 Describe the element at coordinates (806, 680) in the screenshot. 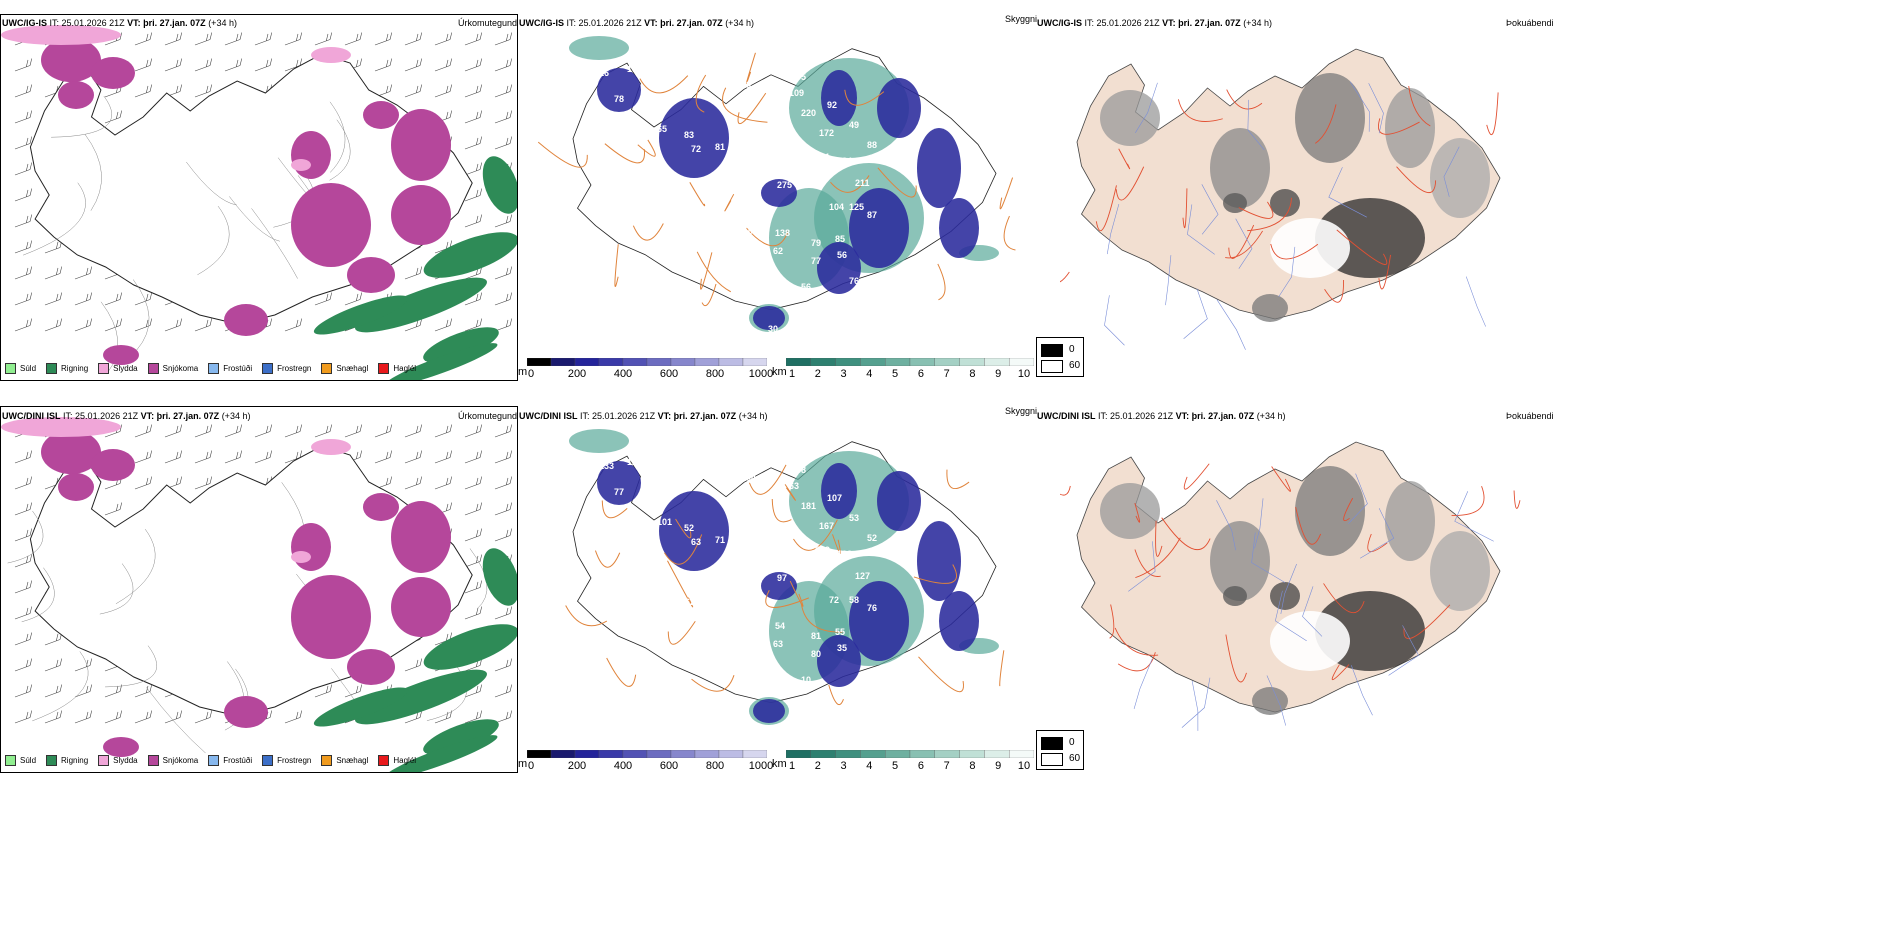

I see `cloudbase-value: 10` at that location.